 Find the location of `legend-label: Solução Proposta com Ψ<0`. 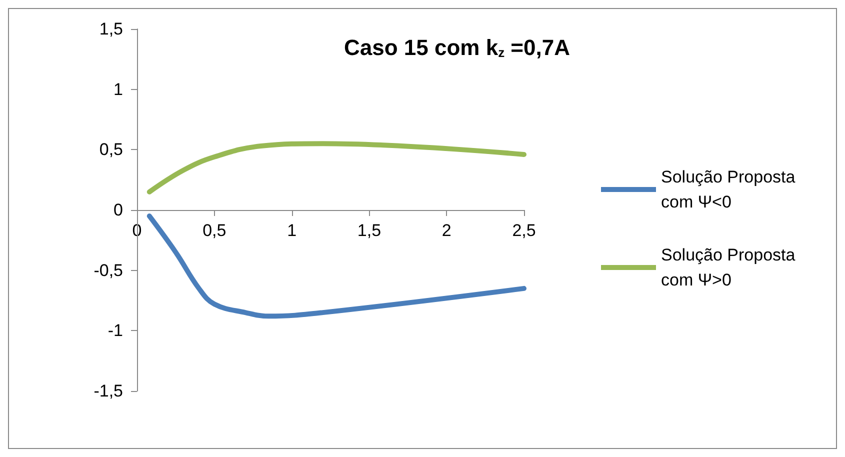

legend-label: Solução Proposta com Ψ<0 is located at coordinates (730, 190).